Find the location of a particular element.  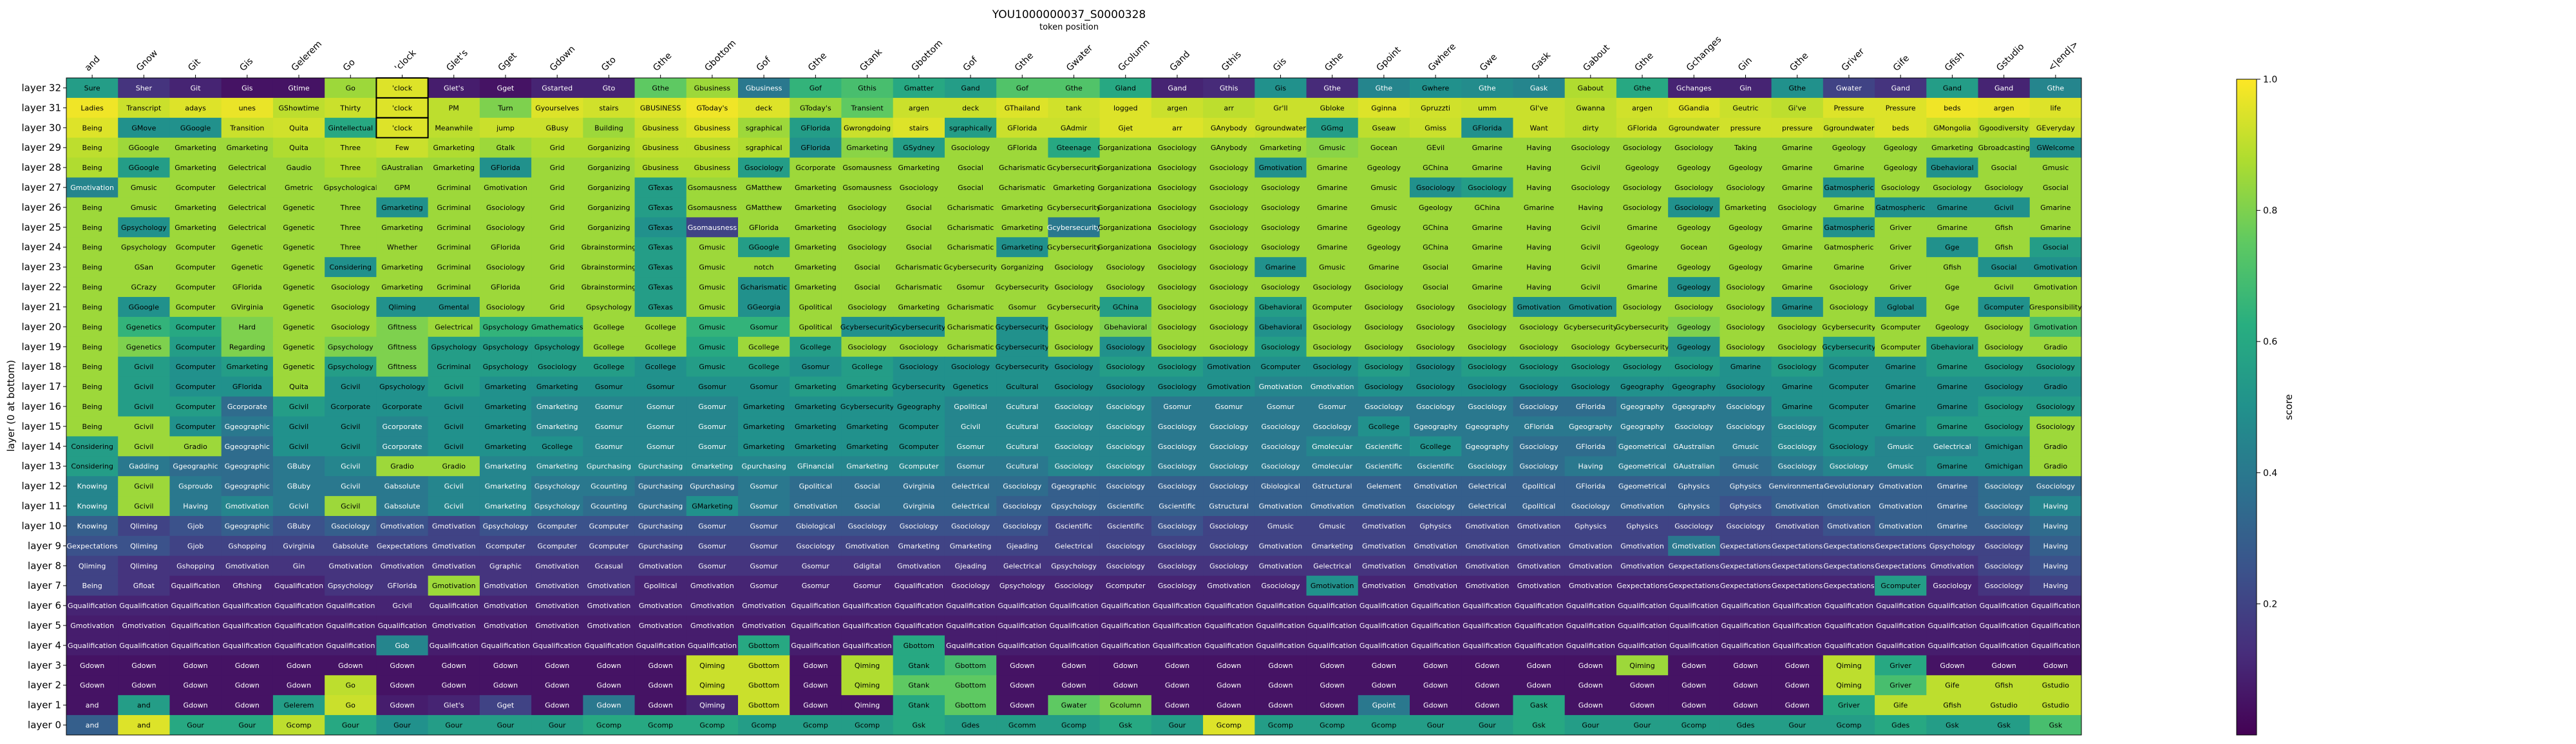

cell-token-label: Three is located at coordinates (350, 148).